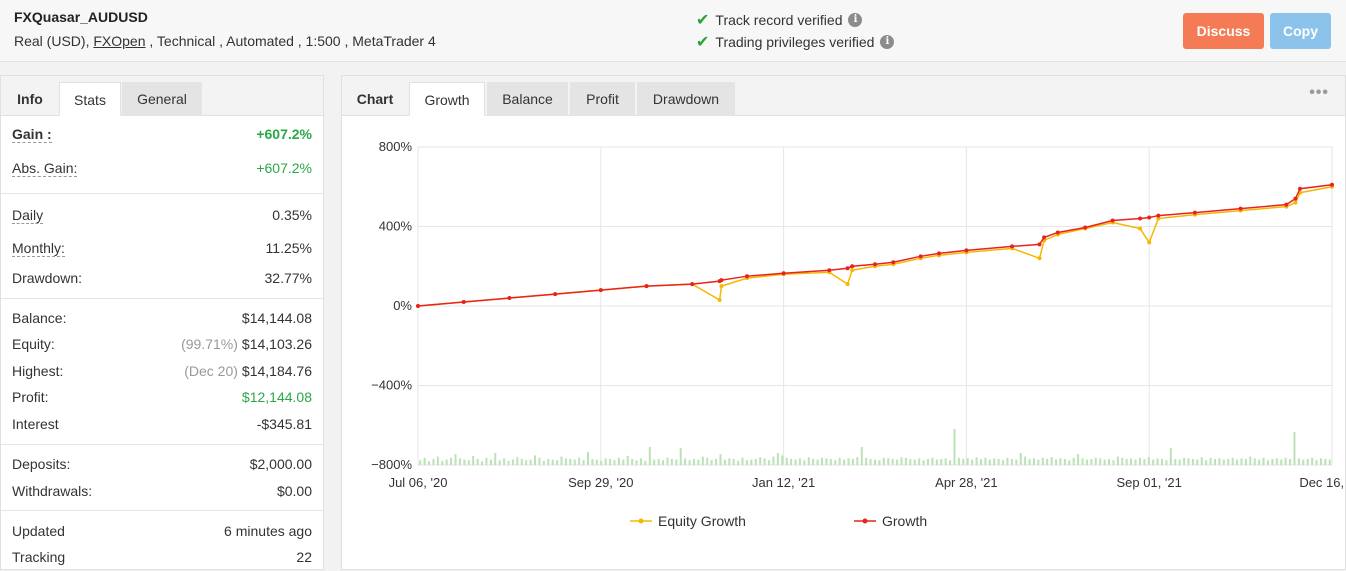 This screenshot has width=1346, height=571. Describe the element at coordinates (294, 491) in the screenshot. I see `withdrawals-value: $0.00` at that location.